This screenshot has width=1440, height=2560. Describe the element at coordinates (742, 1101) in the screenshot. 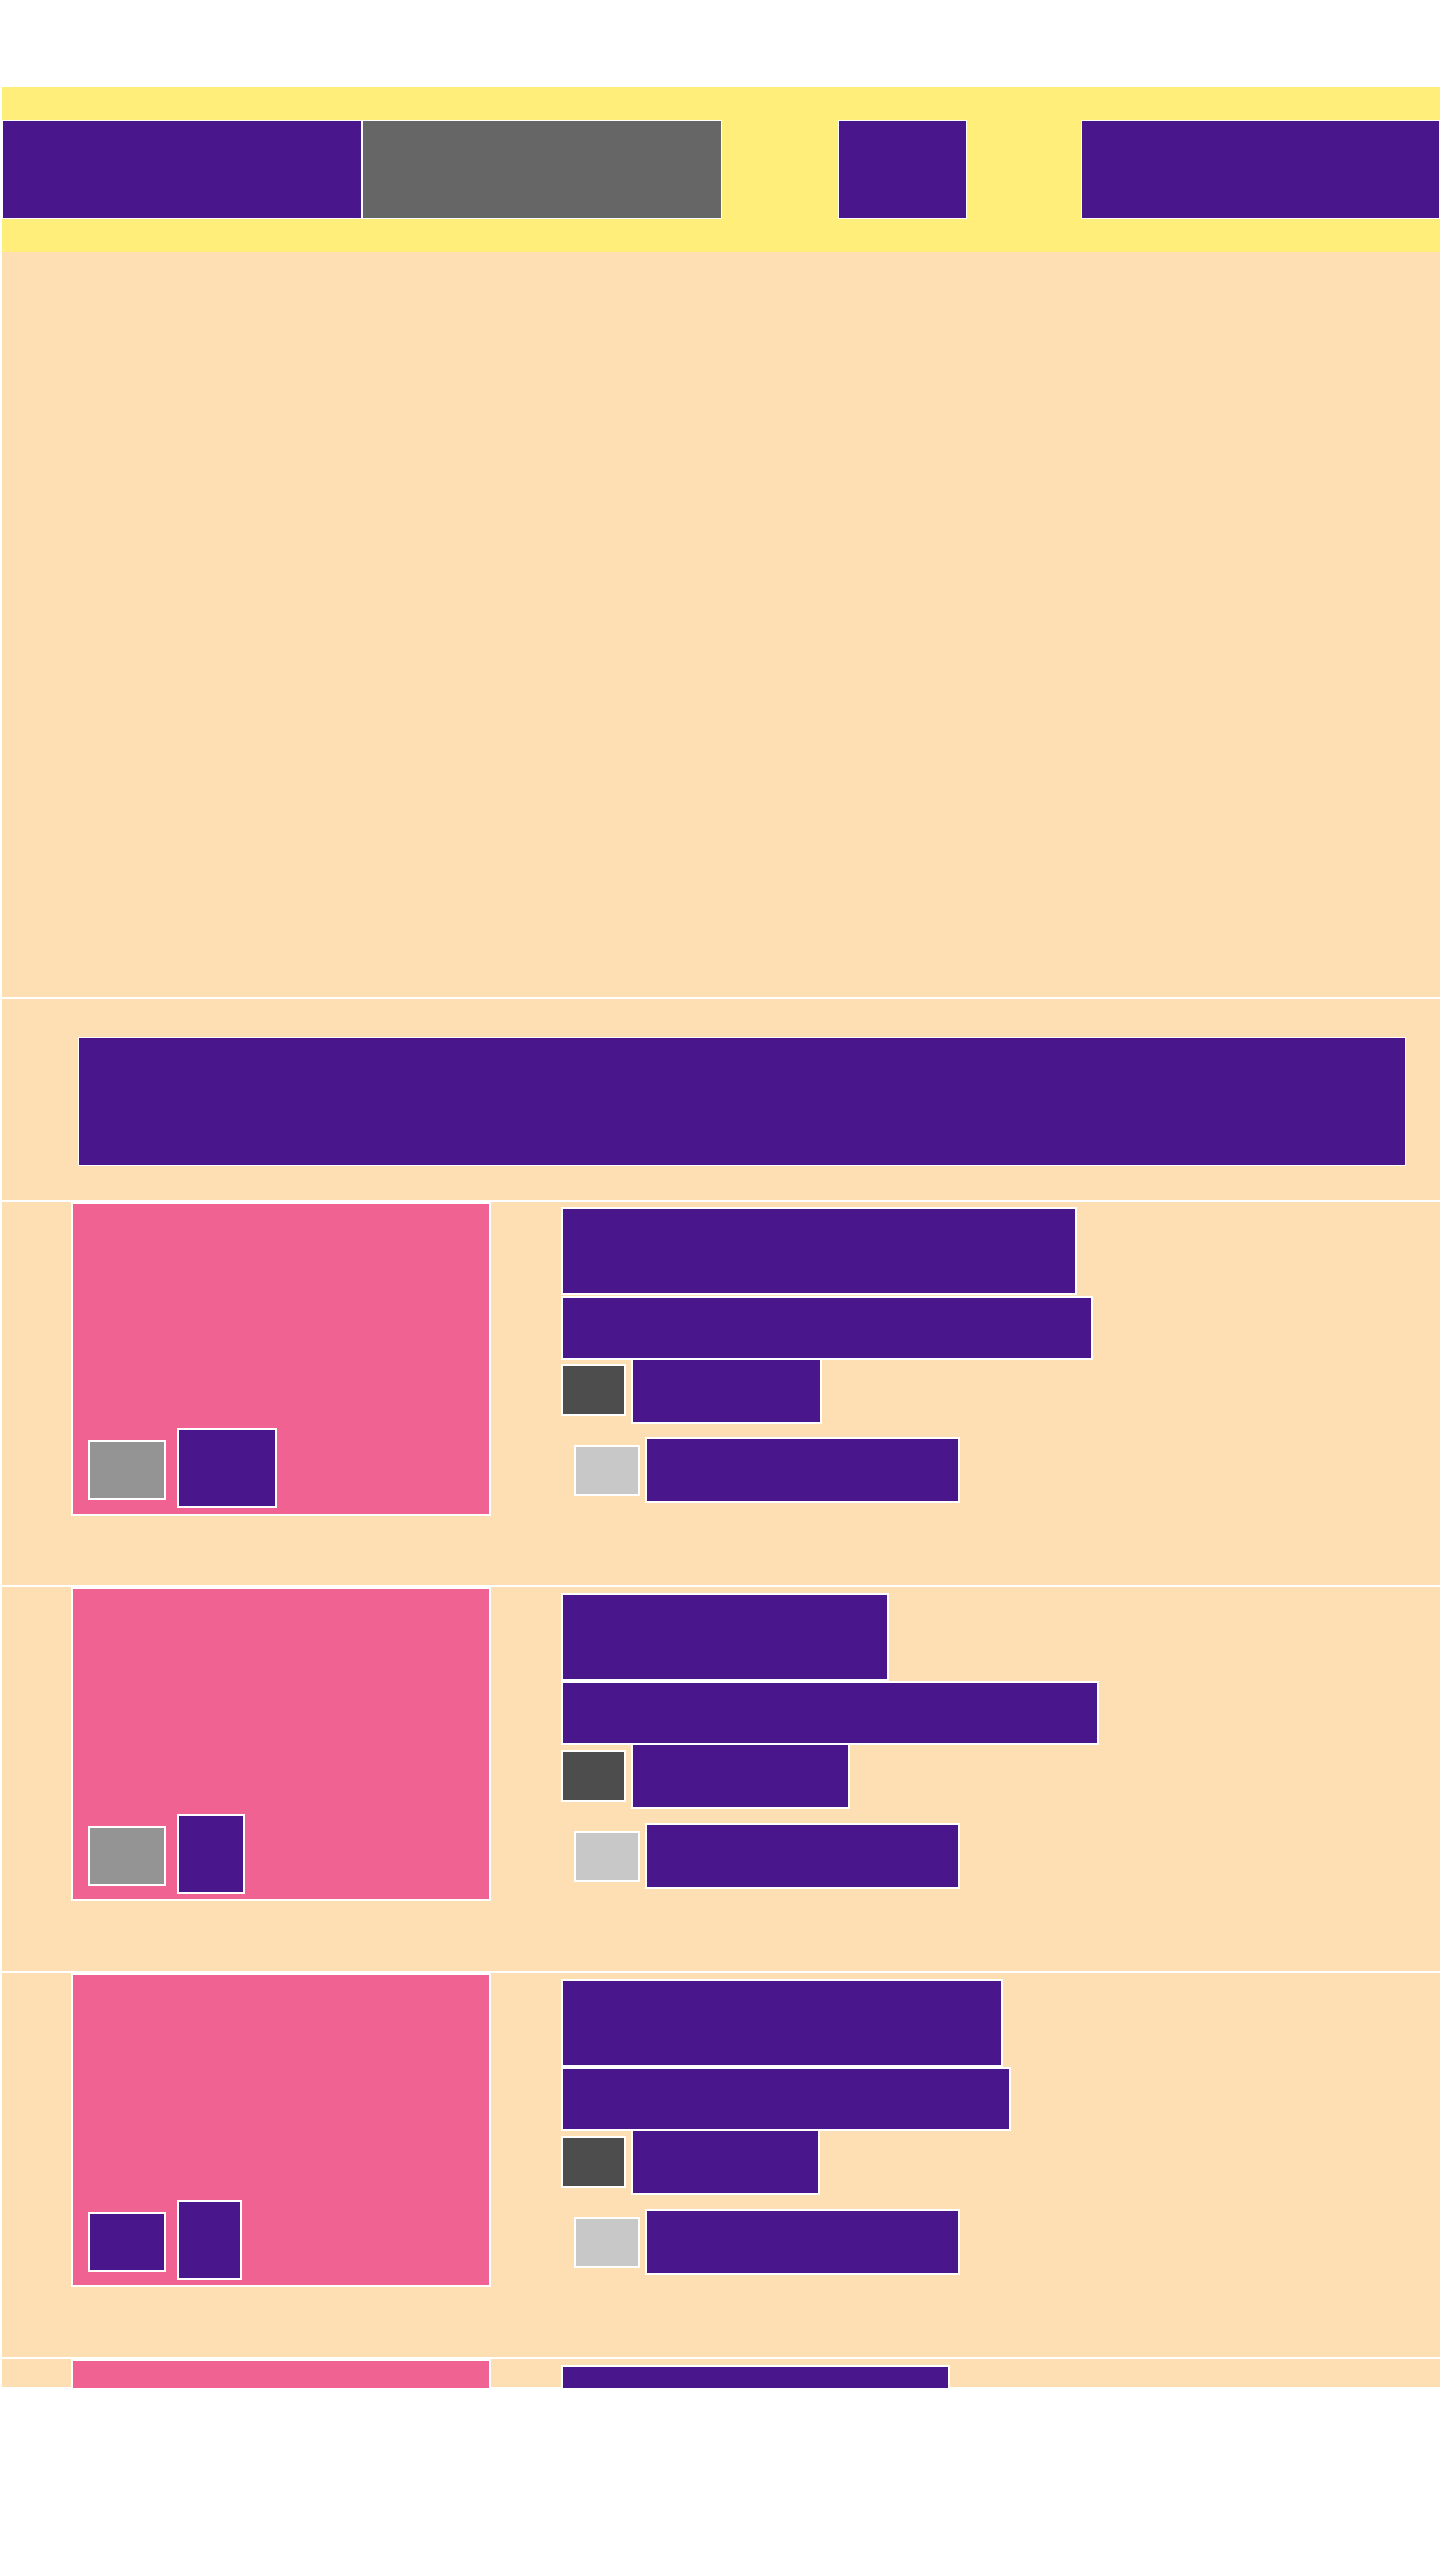

I see `search-banner` at that location.